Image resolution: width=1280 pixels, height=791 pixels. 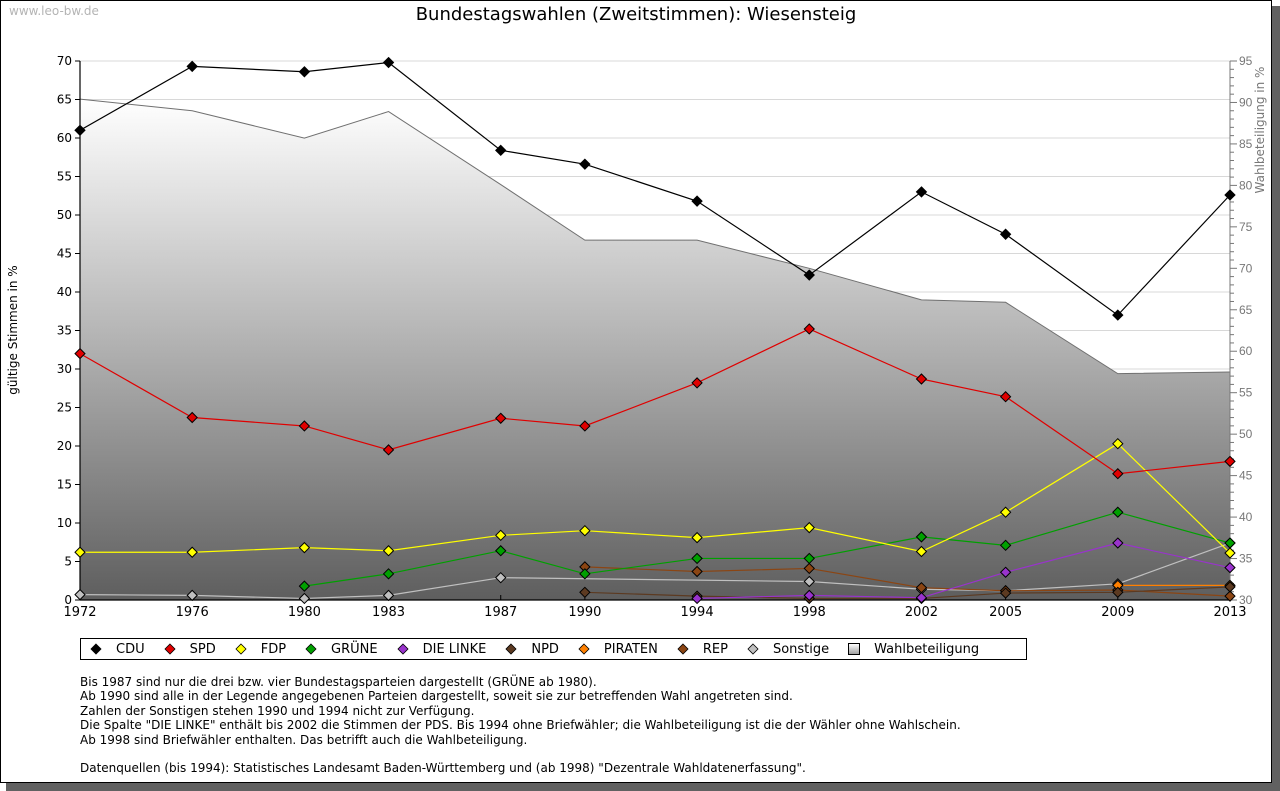 I want to click on y2-tick-label: 45, so click(x=1246, y=476).